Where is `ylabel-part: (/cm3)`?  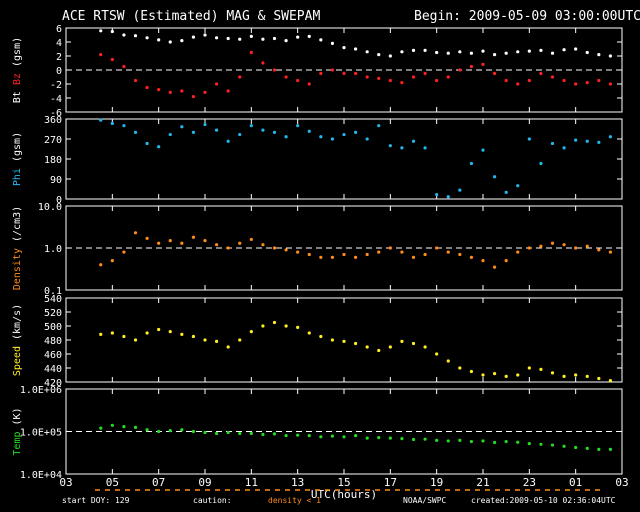 ylabel-part: (/cm3) is located at coordinates (17, 227).